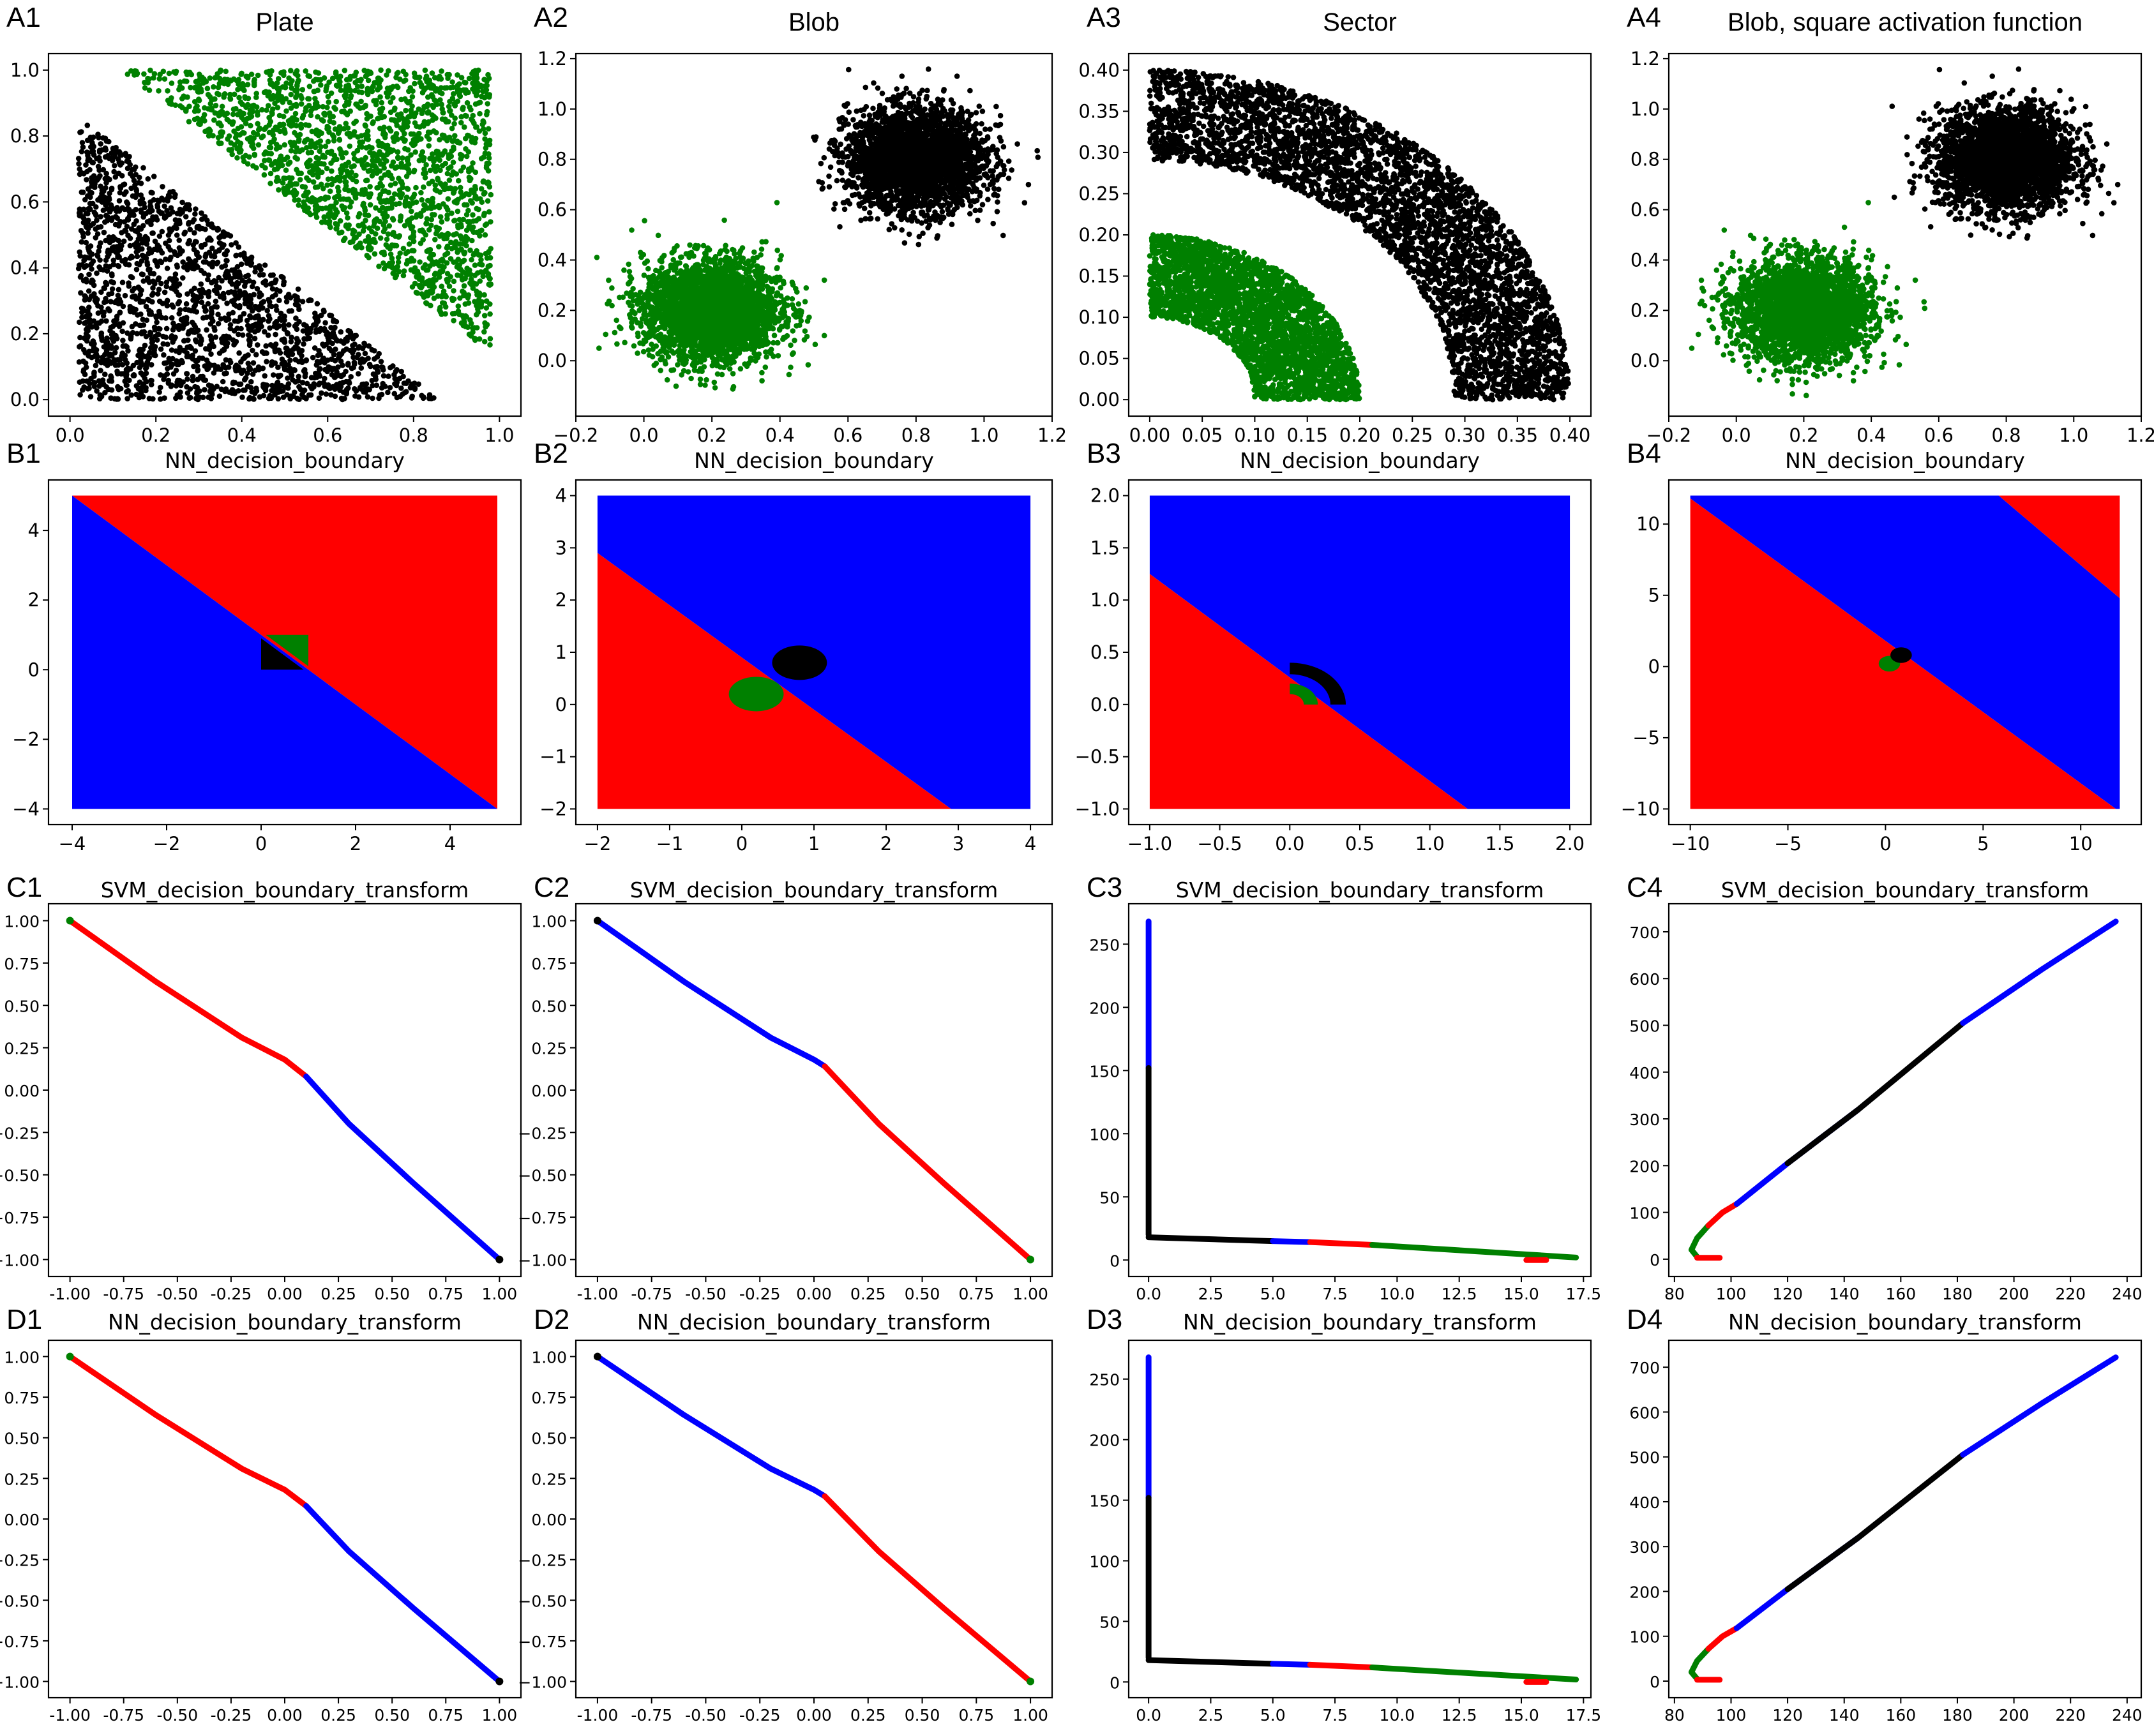 This screenshot has width=2154, height=1736. What do you see at coordinates (242, 435) in the screenshot?
I see `x-tick-label: 0.4` at bounding box center [242, 435].